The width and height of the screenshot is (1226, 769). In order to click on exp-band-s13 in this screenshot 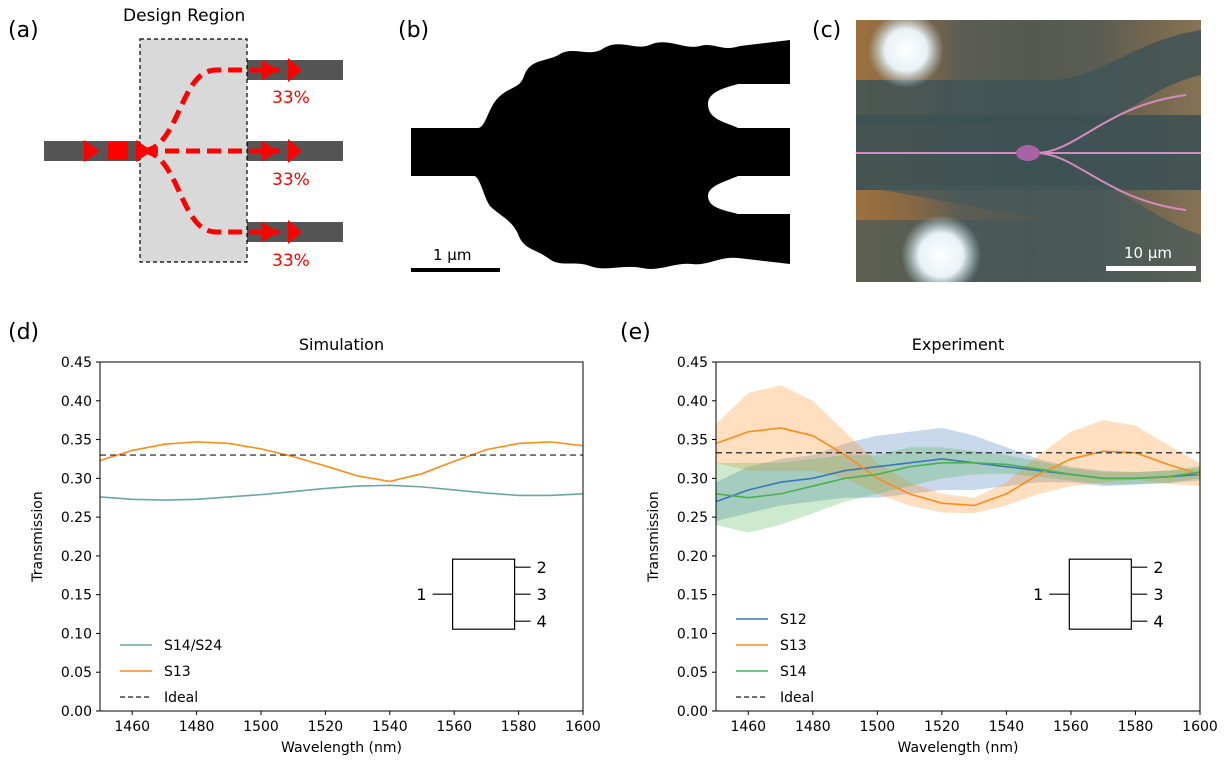, I will do `click(958, 449)`.